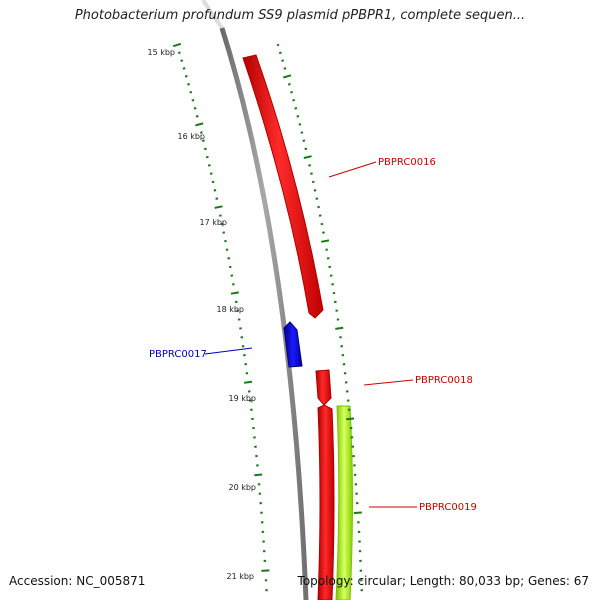  Describe the element at coordinates (228, 351) in the screenshot. I see `gene-pbprc0017-leader` at that location.